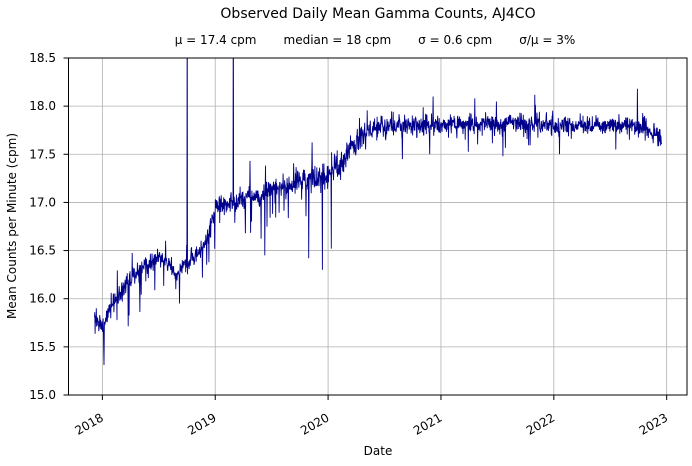 The height and width of the screenshot is (466, 692). Describe the element at coordinates (42, 58) in the screenshot. I see `y-tick-label: 18.5` at that location.